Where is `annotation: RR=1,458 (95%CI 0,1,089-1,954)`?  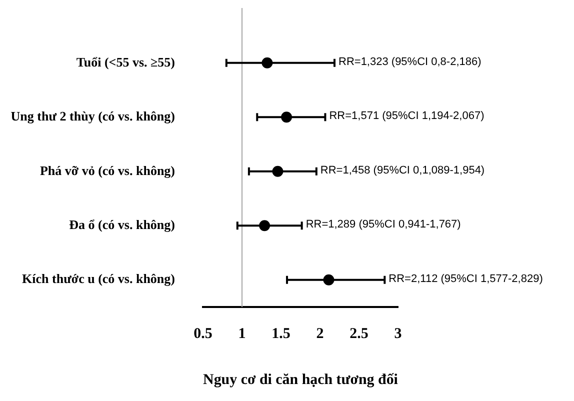
annotation: RR=1,458 (95%CI 0,1,089-1,954) is located at coordinates (402, 170).